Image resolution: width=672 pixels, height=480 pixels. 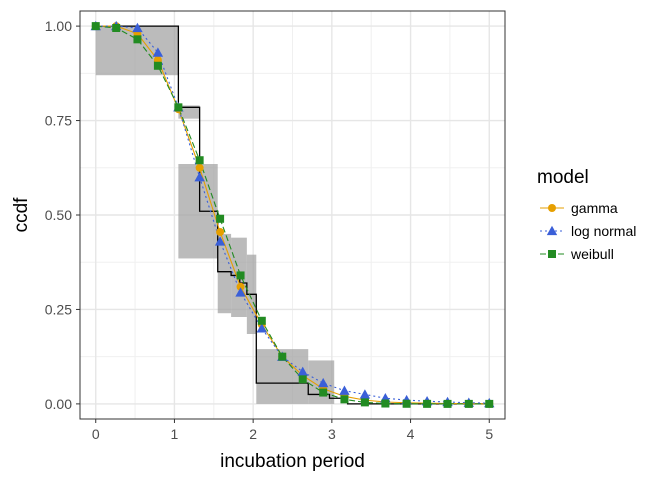 What do you see at coordinates (332, 434) in the screenshot?
I see `x-tick-label: 3` at bounding box center [332, 434].